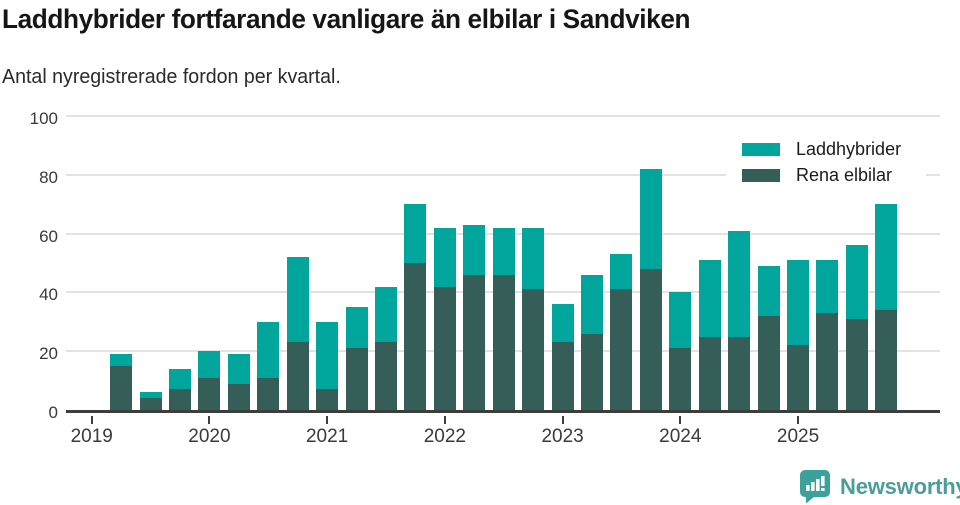  Describe the element at coordinates (562, 420) in the screenshot. I see `x-tick-2023` at that location.